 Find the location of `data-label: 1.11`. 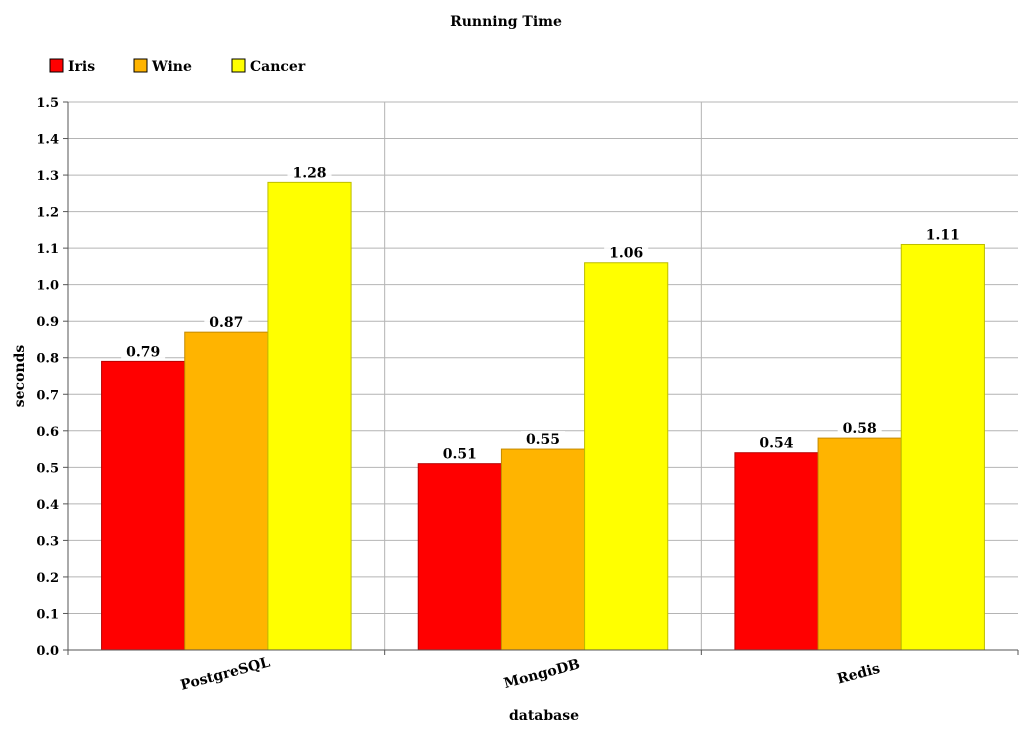

data-label: 1.11 is located at coordinates (943, 235).